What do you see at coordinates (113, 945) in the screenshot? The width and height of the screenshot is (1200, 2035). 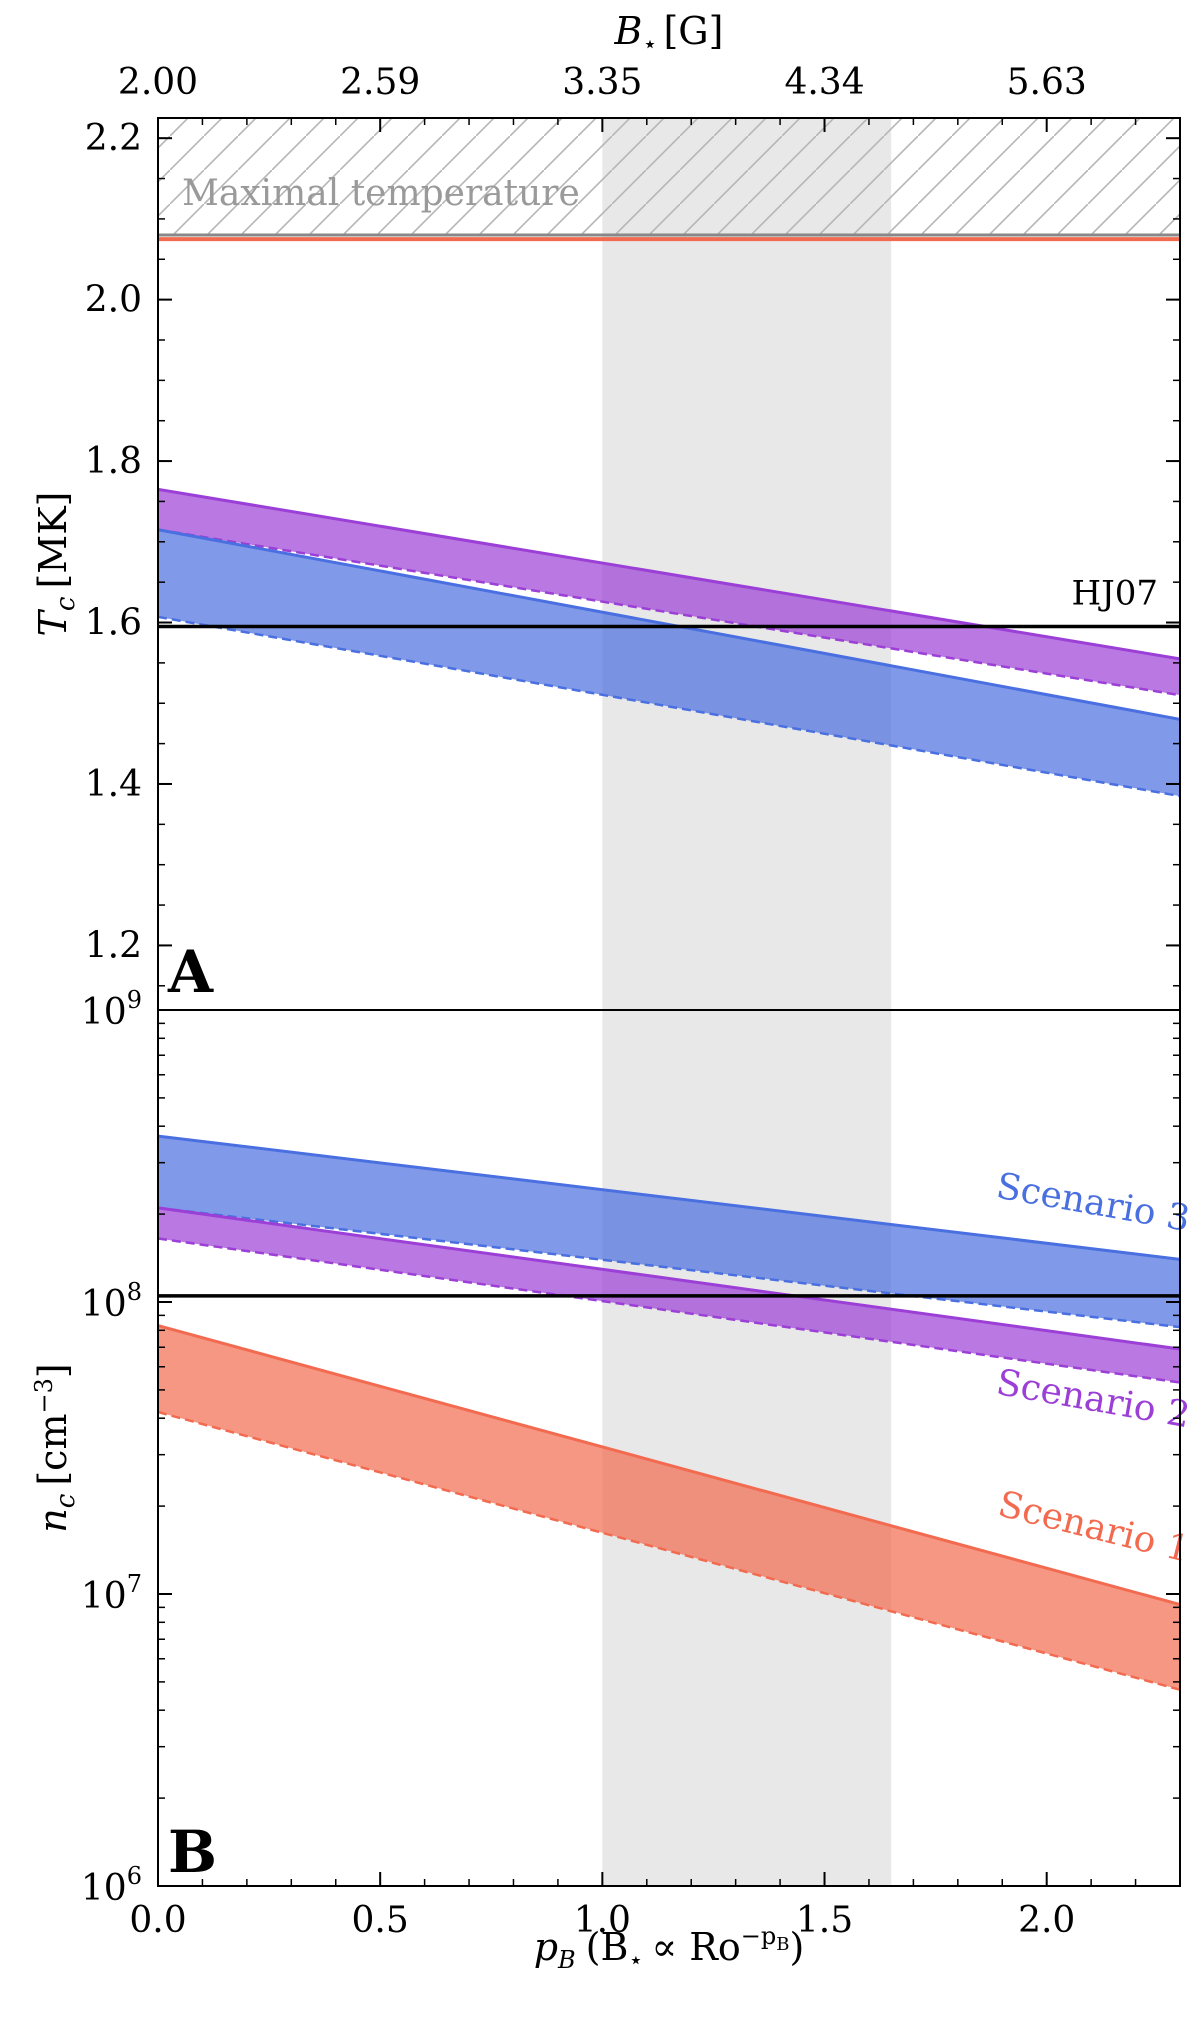 I see `y-tick-label: 1.2` at bounding box center [113, 945].